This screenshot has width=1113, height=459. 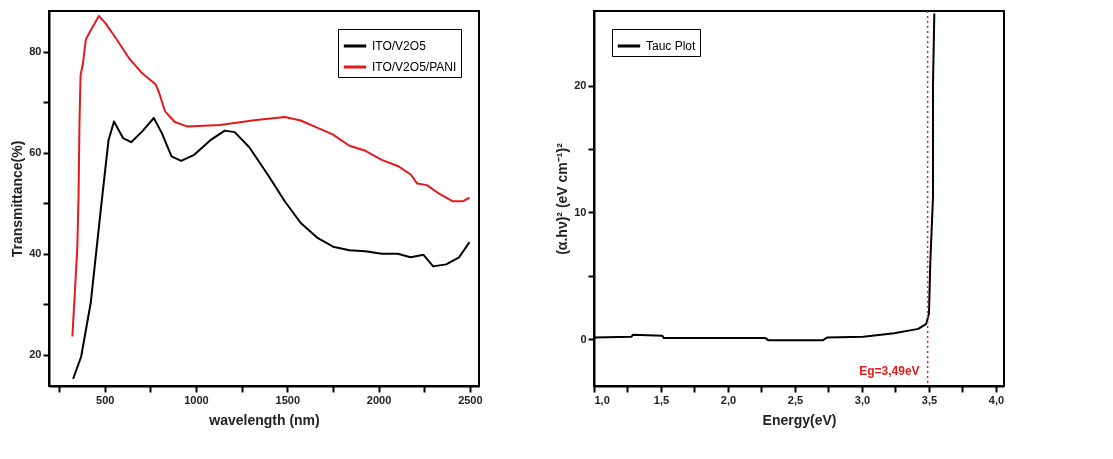 What do you see at coordinates (602, 399) in the screenshot?
I see `x-tick-label: 1,0` at bounding box center [602, 399].